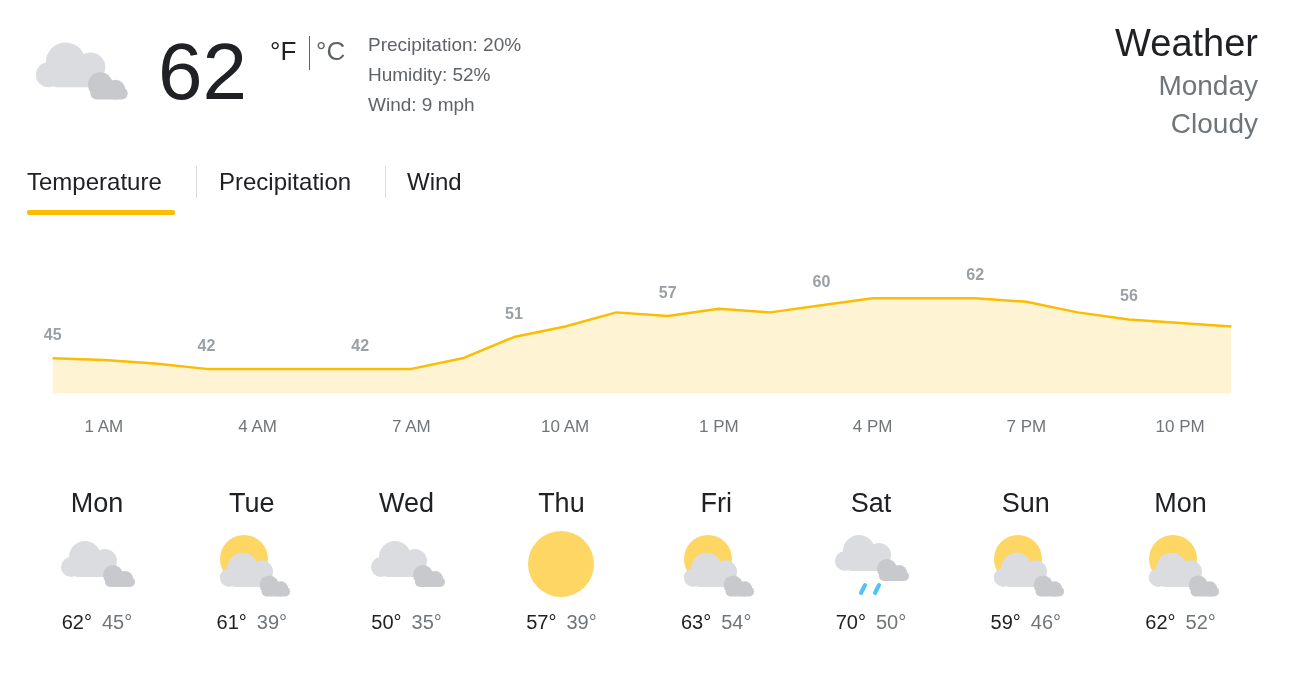  Describe the element at coordinates (1186, 43) in the screenshot. I see `chart-title: Weather` at that location.